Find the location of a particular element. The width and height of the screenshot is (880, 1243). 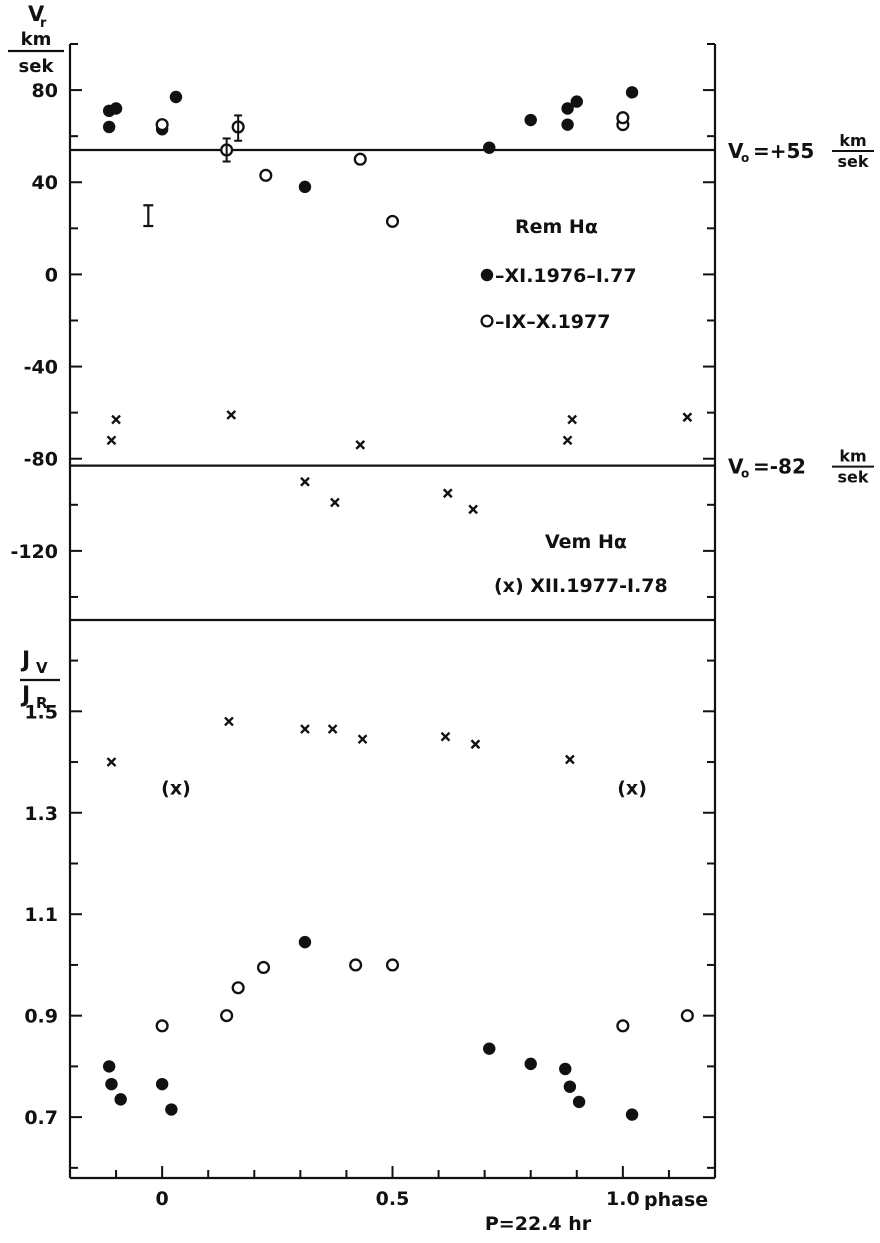

y-tick-label: -120 is located at coordinates (34, 552).